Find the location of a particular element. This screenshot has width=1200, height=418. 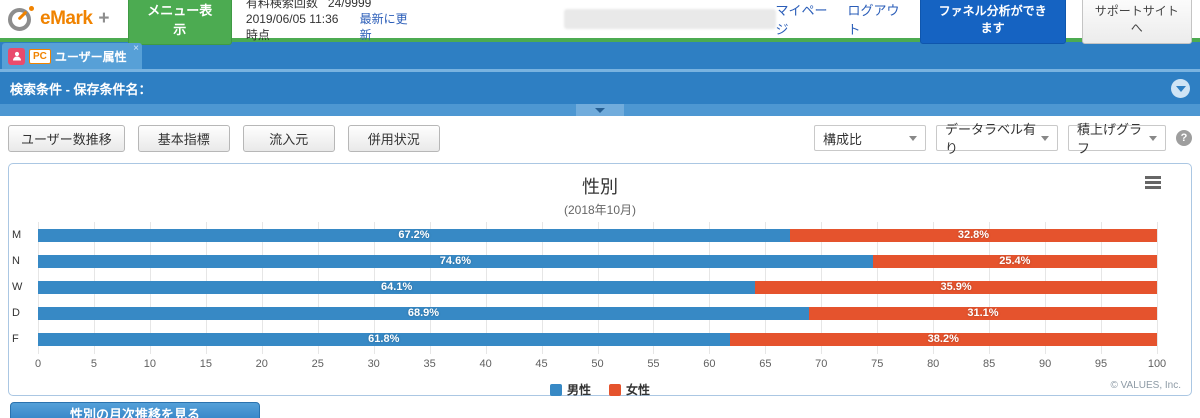

bar-row-F: F 61.8% 38.2% is located at coordinates (584, 339).